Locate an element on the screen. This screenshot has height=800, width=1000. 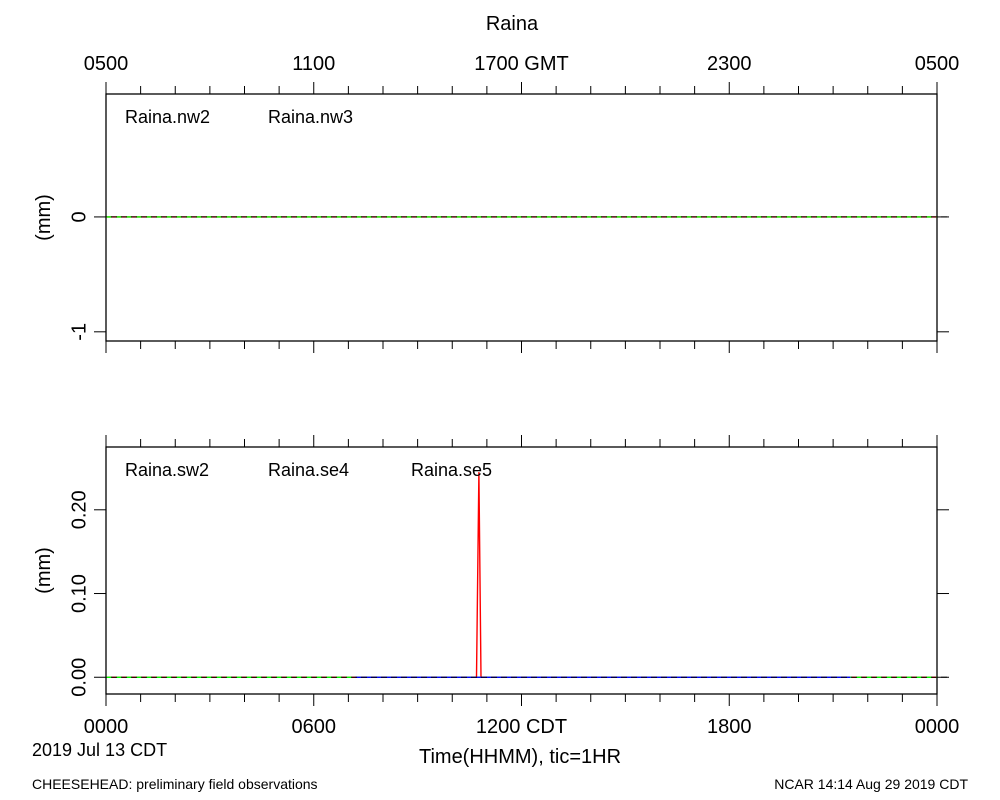
chart-title: Raina is located at coordinates (512, 24).